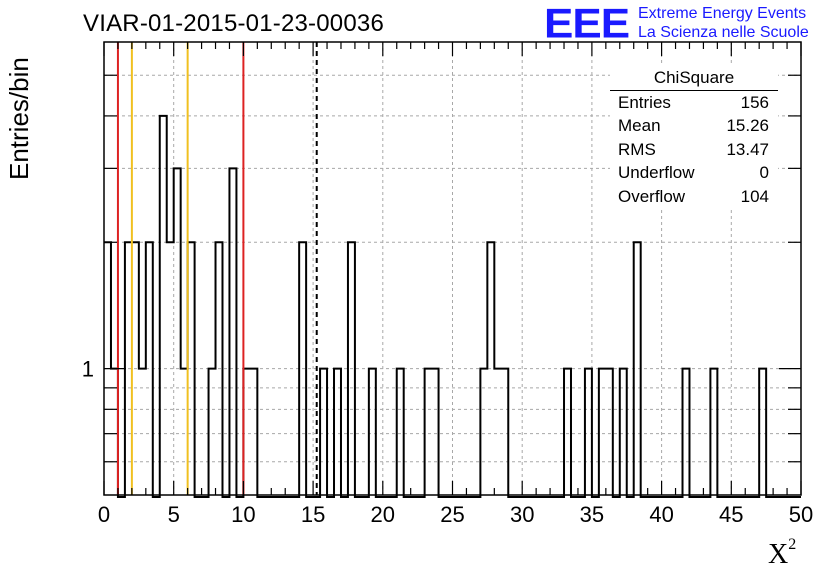  I want to click on x-tick-label: 0, so click(104, 514).